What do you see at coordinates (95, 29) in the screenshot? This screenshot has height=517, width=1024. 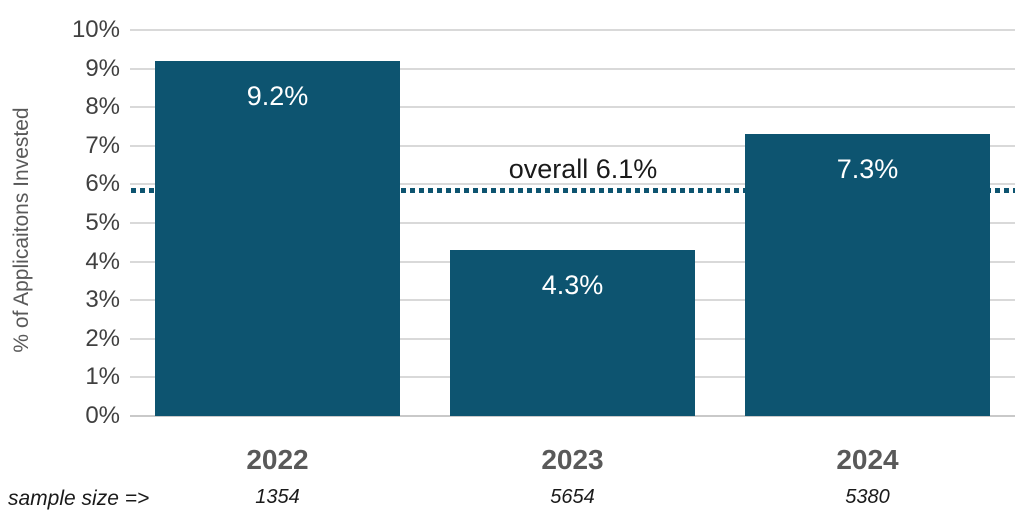 I see `y-tick-label-10%: 10%` at bounding box center [95, 29].